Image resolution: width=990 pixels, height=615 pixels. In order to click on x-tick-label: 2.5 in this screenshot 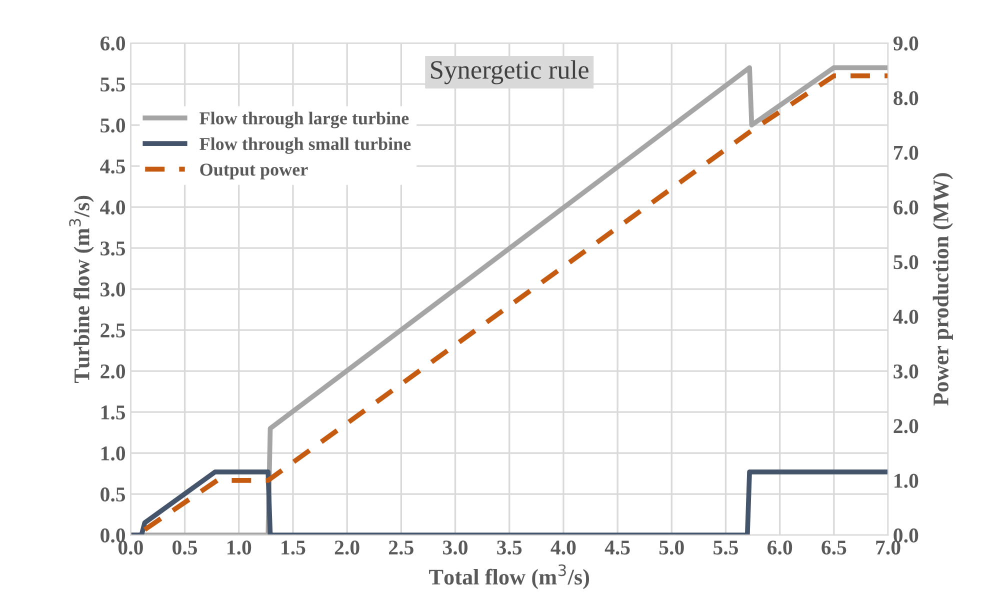, I will do `click(401, 547)`.